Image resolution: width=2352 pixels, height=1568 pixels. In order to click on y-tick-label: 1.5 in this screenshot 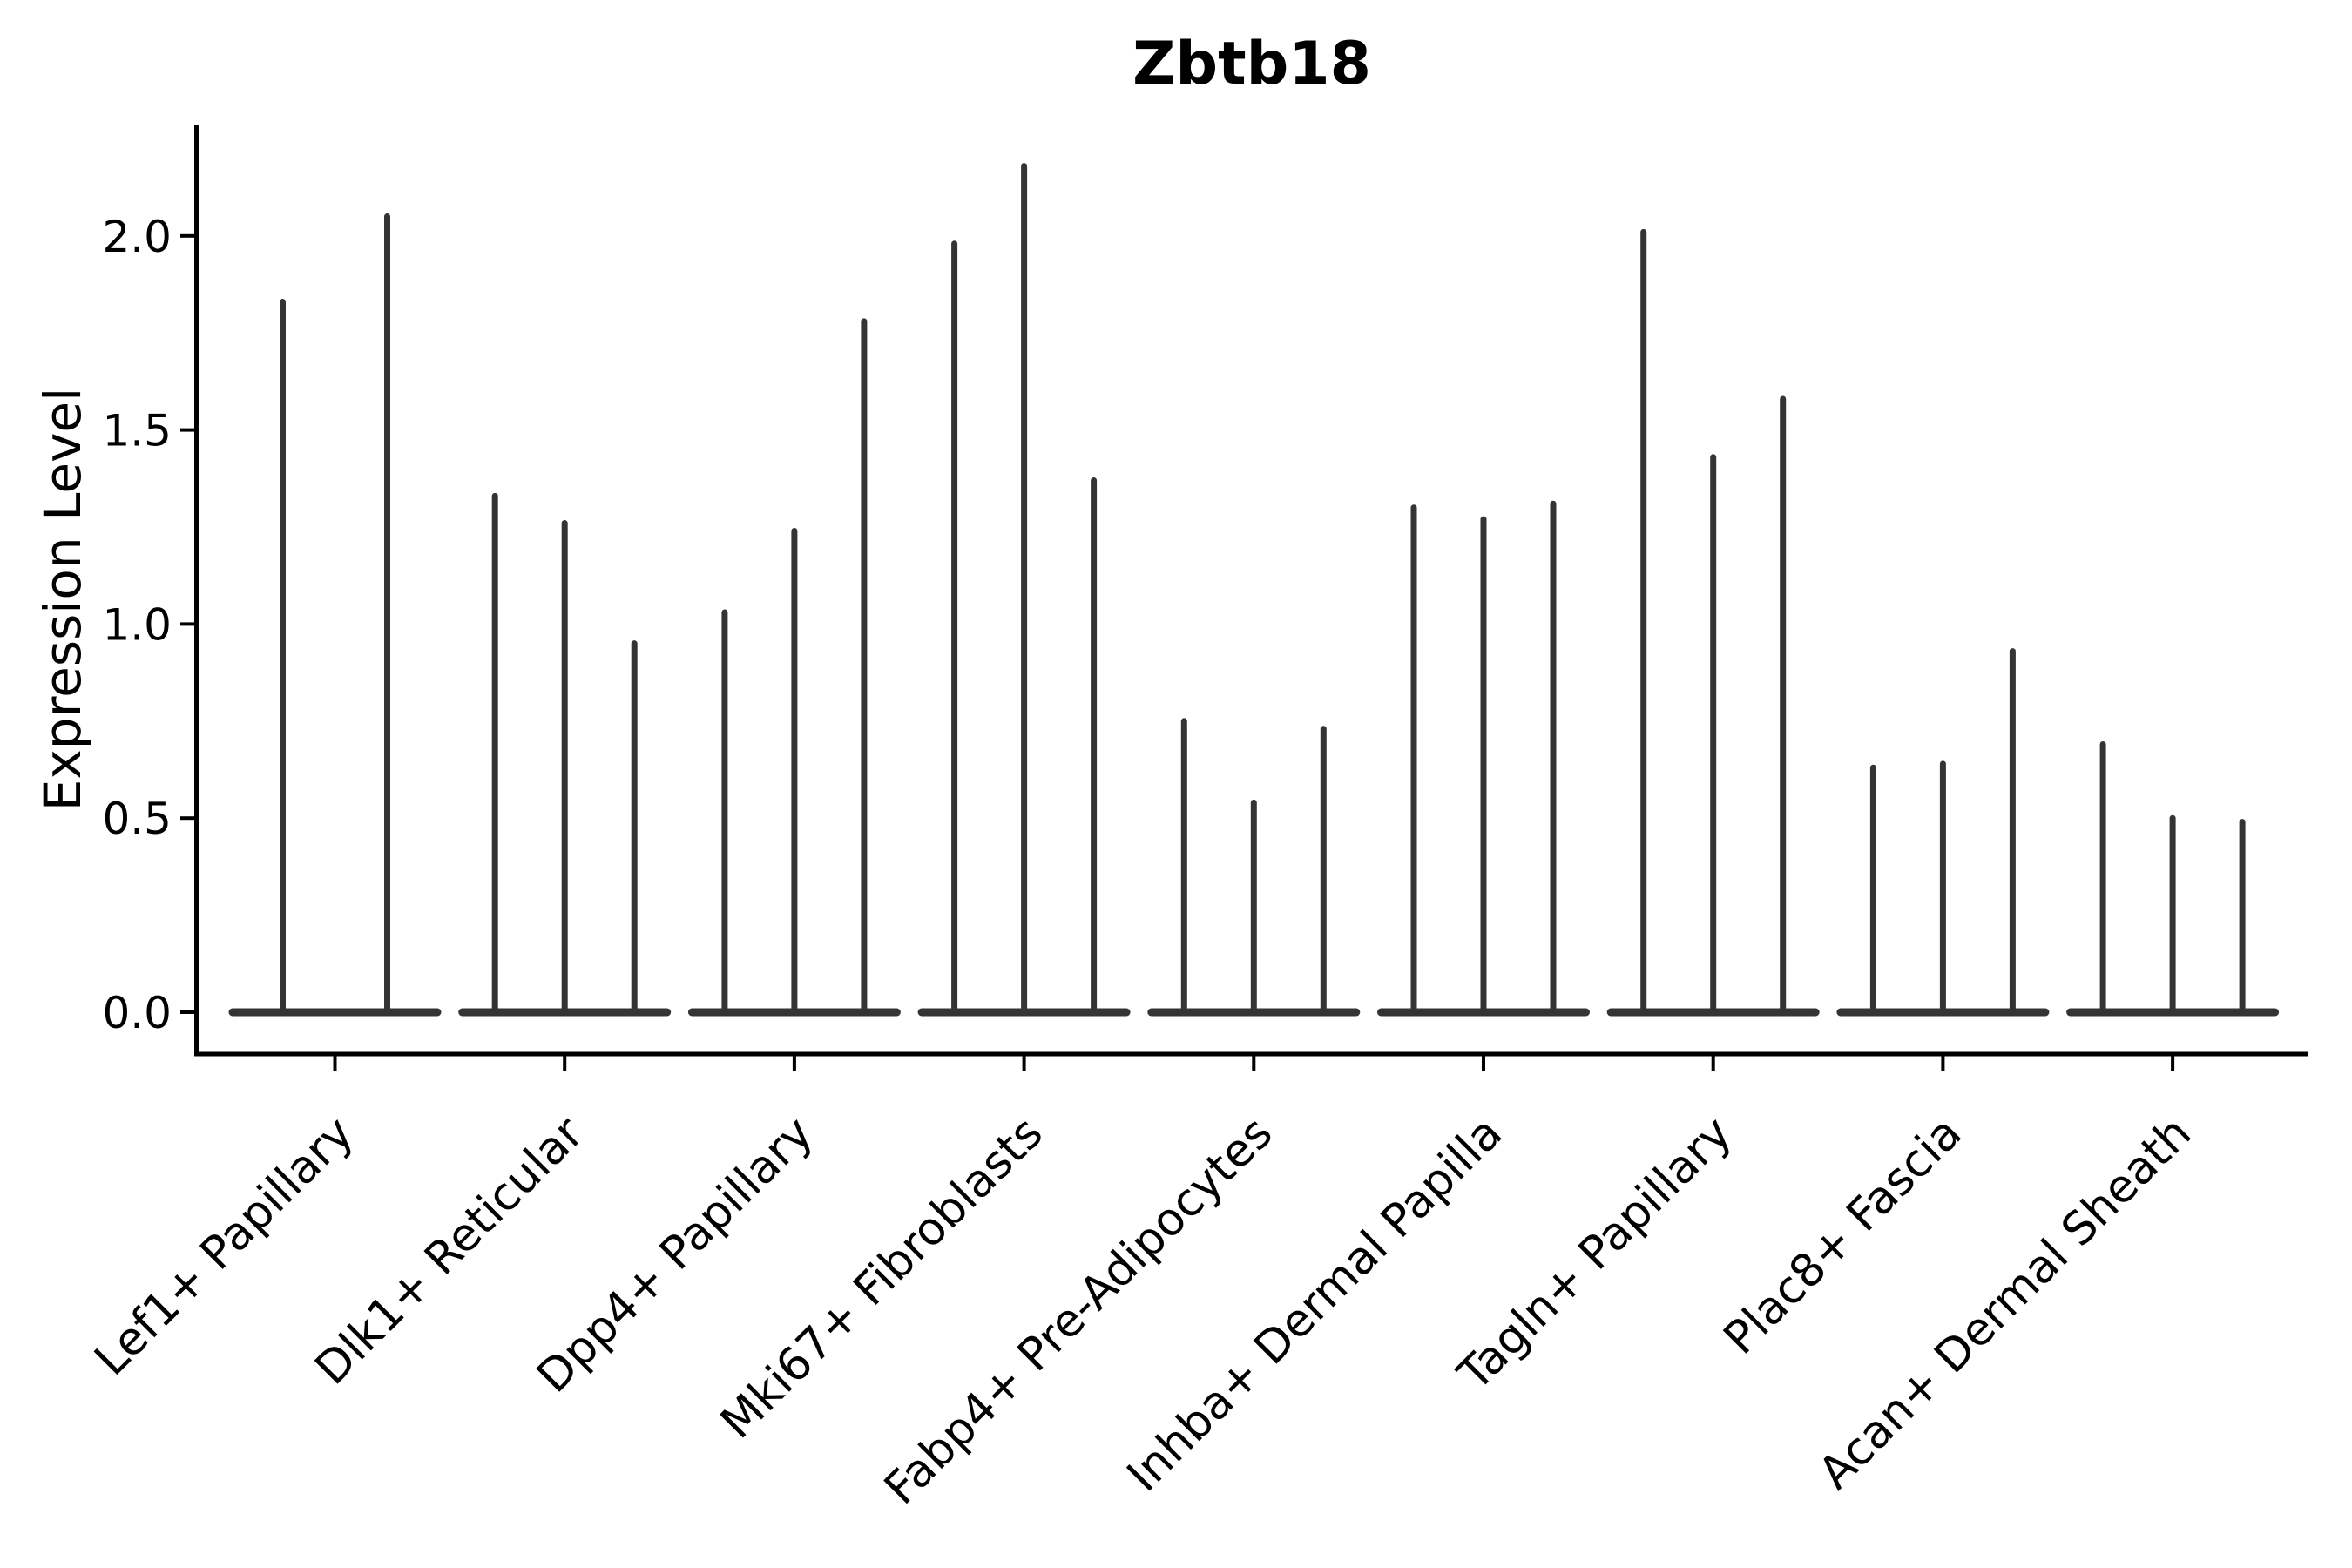, I will do `click(137, 431)`.